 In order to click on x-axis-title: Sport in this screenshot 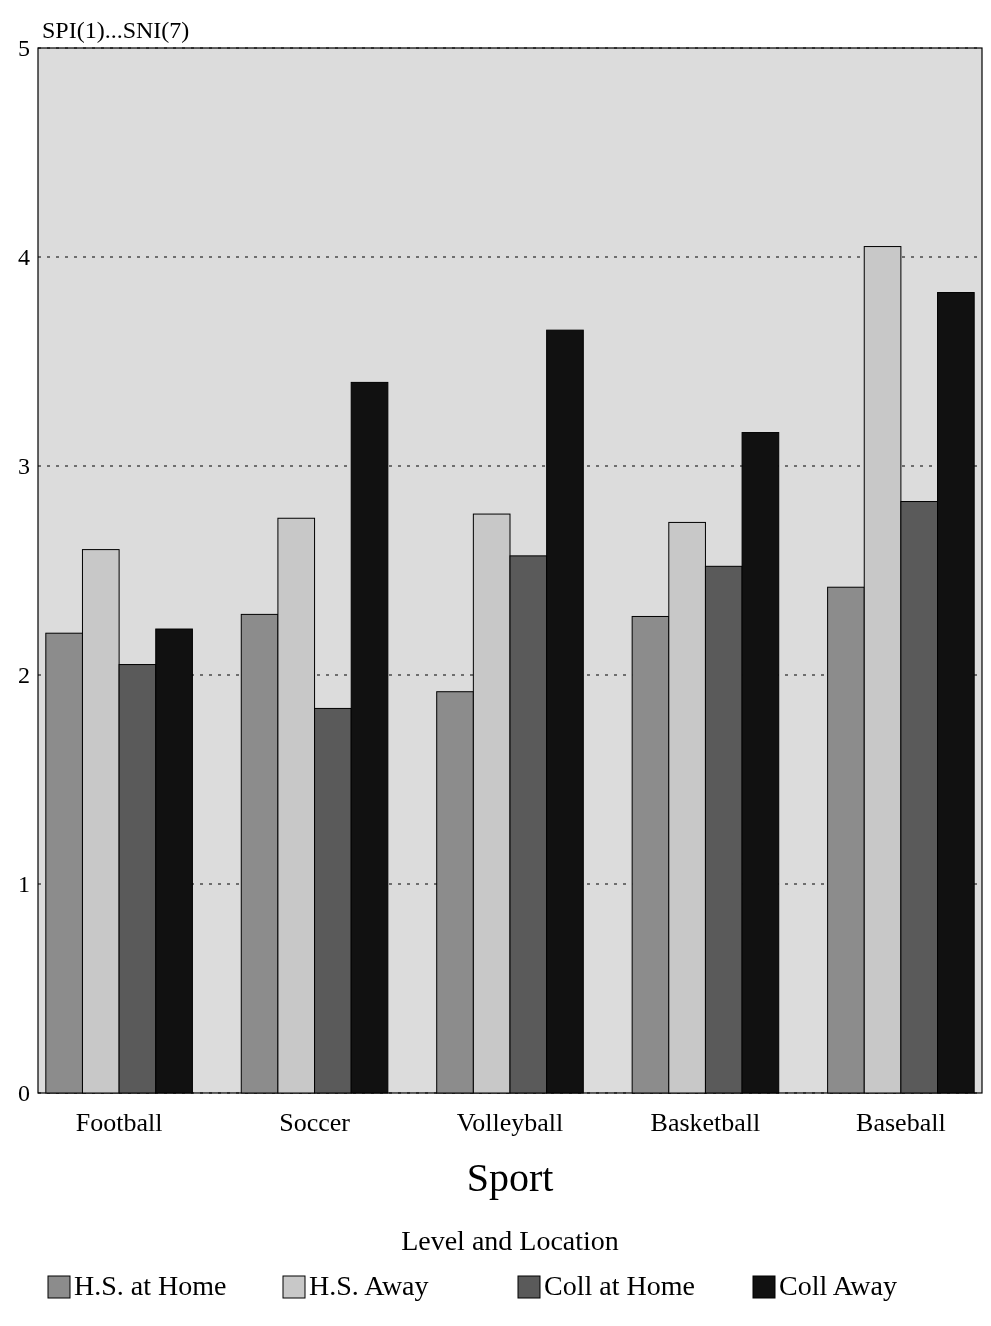, I will do `click(510, 1177)`.